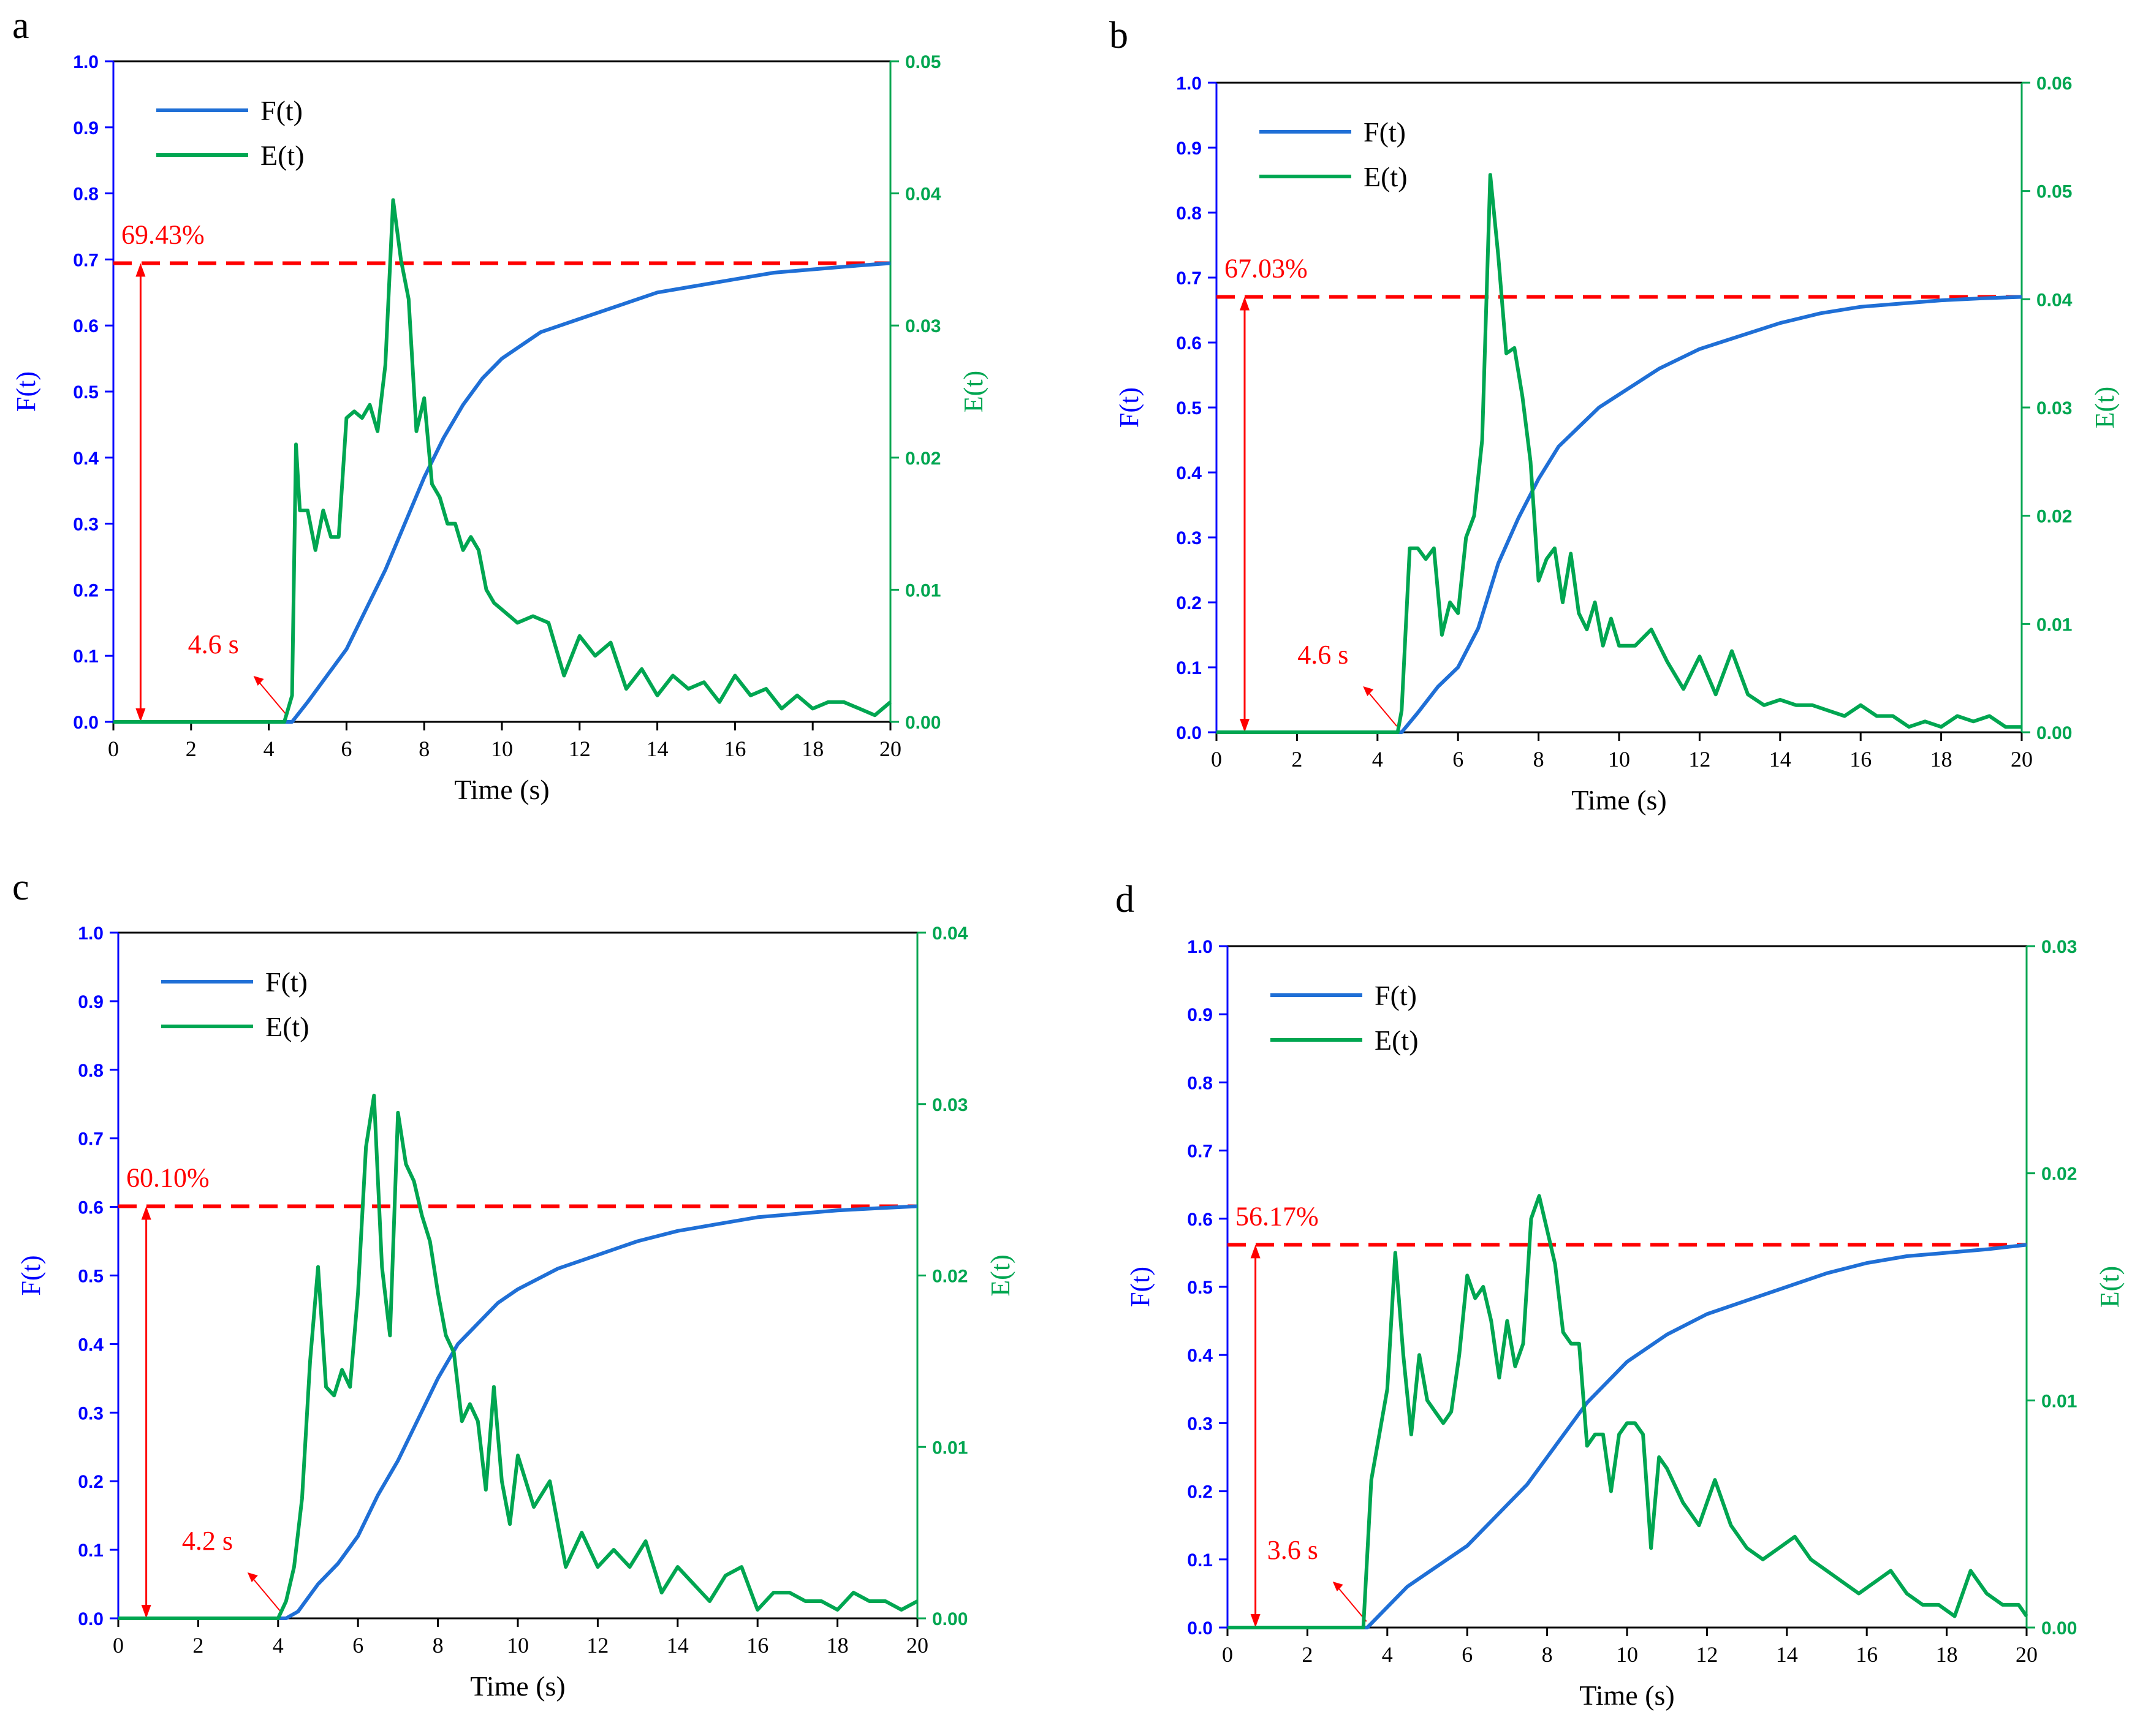 The image size is (2151, 1736). Describe the element at coordinates (114, 749) in the screenshot. I see `x-tick-label: 0` at that location.